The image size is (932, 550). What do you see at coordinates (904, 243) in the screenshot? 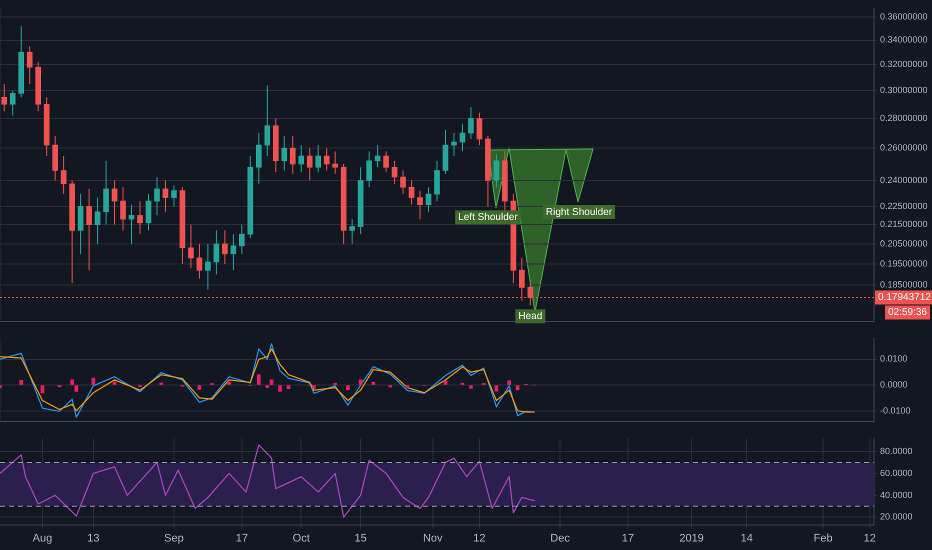
I see `y-tick-label: 0.20500000` at bounding box center [904, 243].